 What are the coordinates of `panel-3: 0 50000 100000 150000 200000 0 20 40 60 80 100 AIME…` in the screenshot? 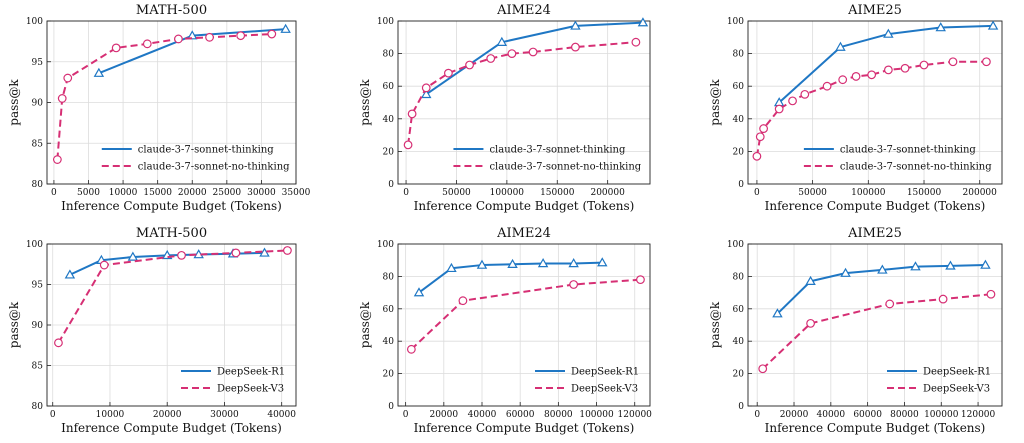 It's located at (855, 108).